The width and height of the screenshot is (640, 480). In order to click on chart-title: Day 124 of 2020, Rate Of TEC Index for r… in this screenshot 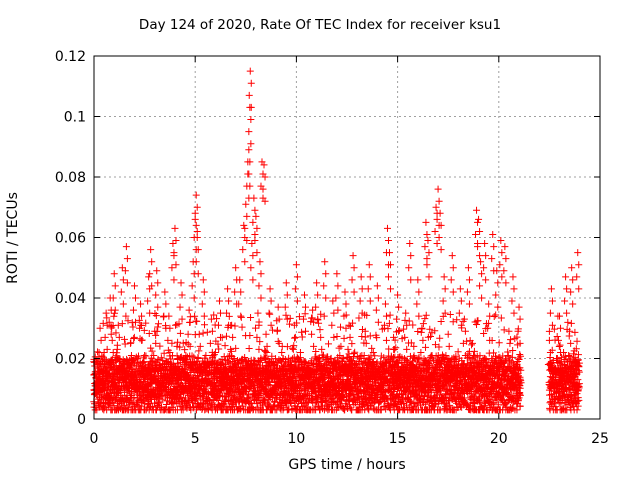, I will do `click(320, 25)`.